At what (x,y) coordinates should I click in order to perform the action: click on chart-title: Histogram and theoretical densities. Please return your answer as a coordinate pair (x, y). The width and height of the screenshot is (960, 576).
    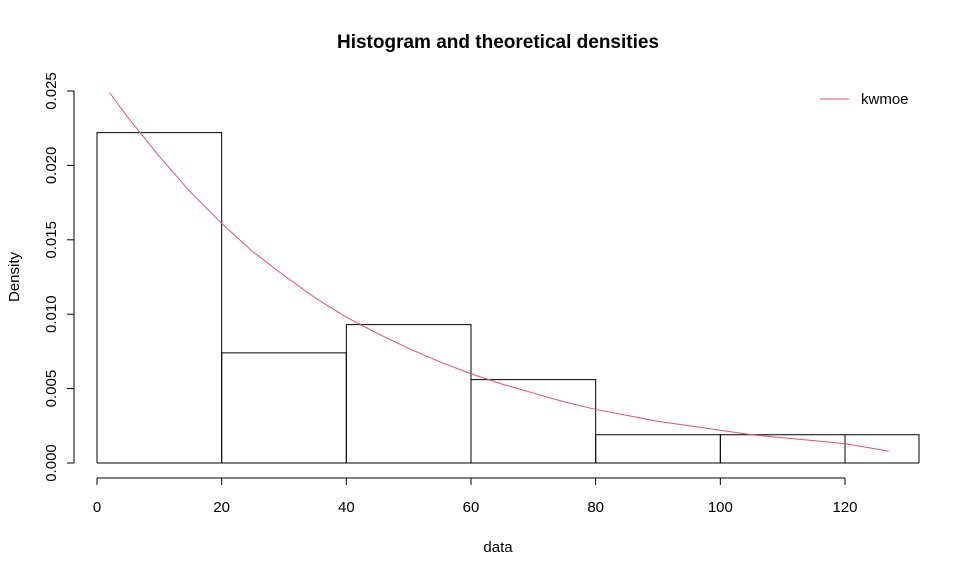
    Looking at the image, I should click on (498, 42).